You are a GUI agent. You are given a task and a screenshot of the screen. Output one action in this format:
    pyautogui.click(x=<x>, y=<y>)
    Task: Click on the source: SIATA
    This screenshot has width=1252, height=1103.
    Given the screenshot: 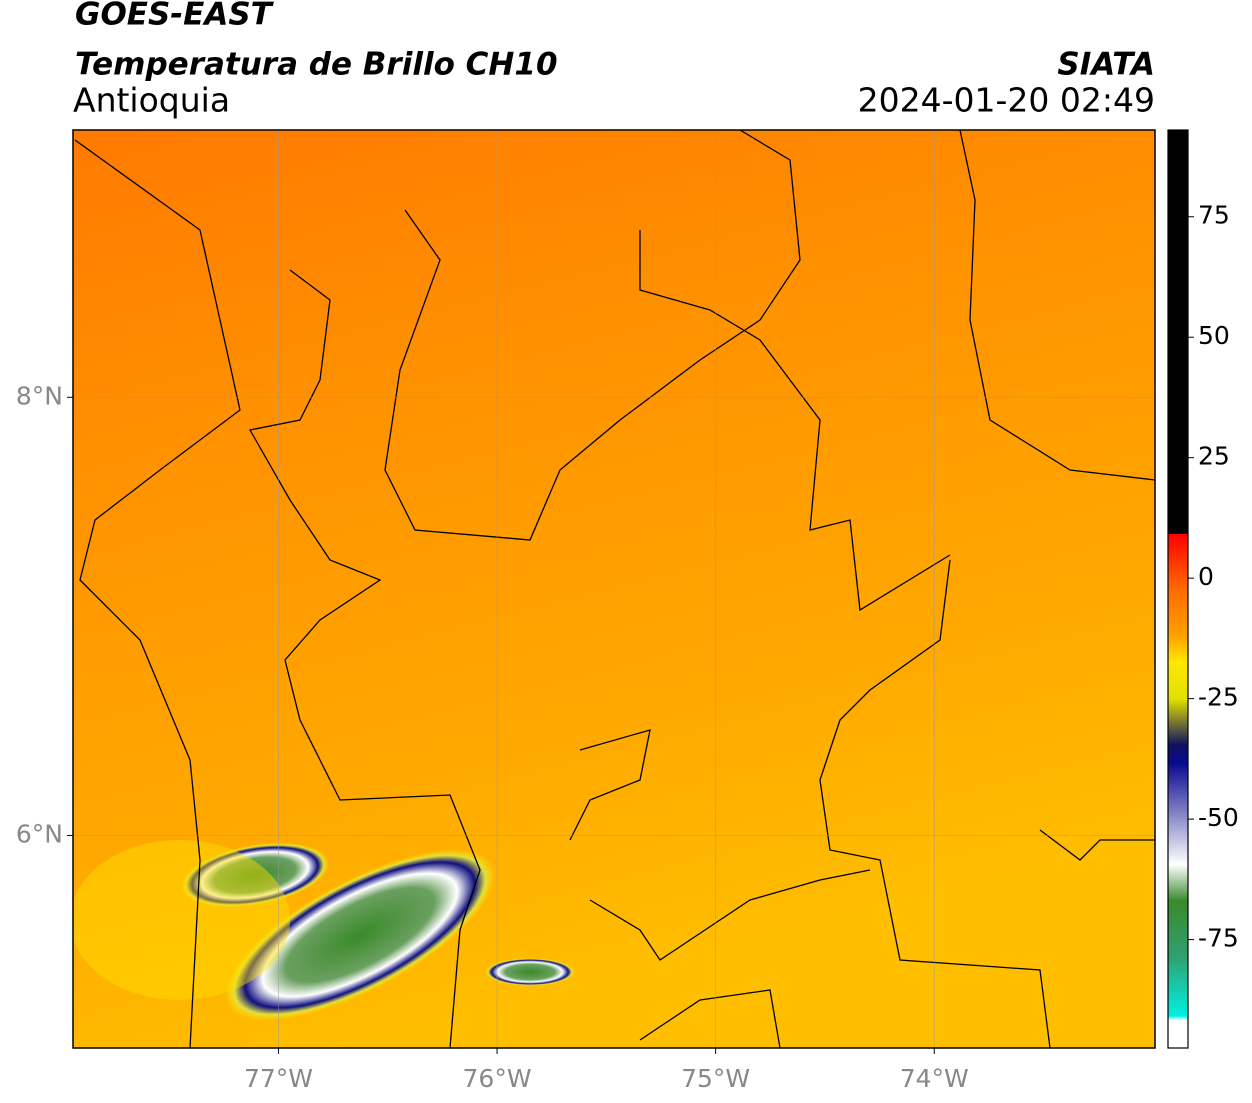 What is the action you would take?
    pyautogui.click(x=1106, y=65)
    